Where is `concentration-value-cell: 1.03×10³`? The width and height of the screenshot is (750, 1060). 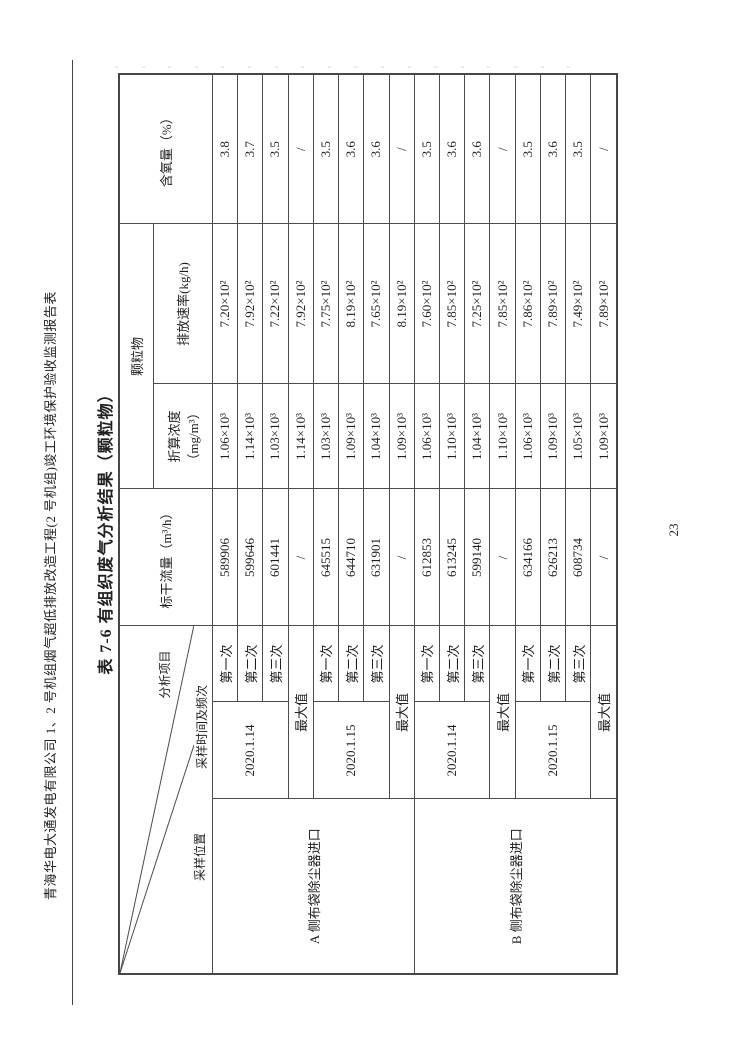 concentration-value-cell: 1.03×10³ is located at coordinates (275, 436).